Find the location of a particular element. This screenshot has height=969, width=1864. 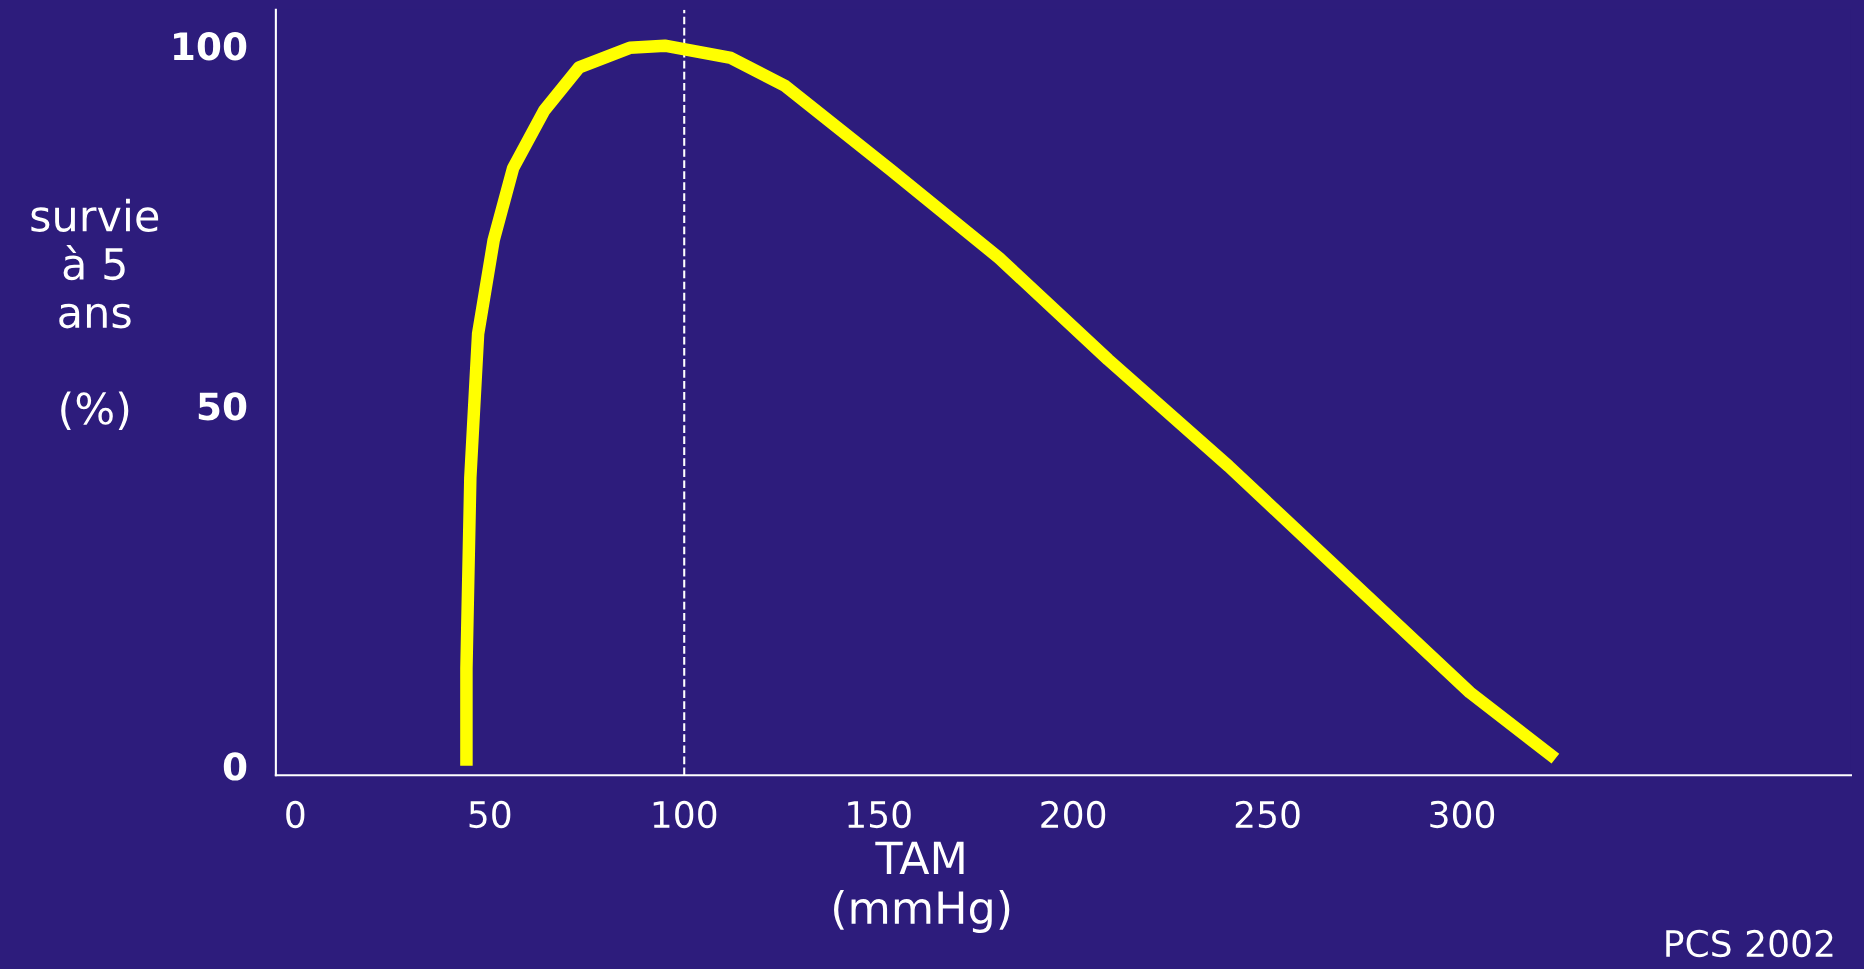

x-tick-label: 100 is located at coordinates (685, 814).